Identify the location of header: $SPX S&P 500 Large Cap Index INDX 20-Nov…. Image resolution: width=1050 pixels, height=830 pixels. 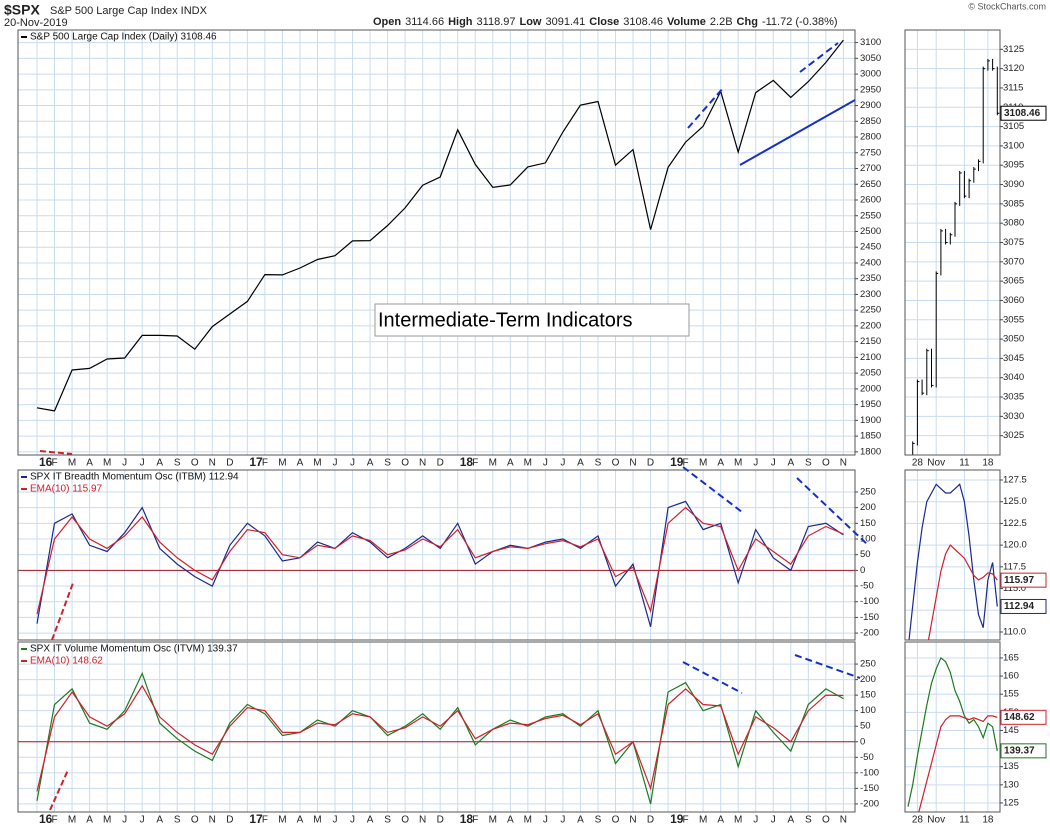
(525, 15).